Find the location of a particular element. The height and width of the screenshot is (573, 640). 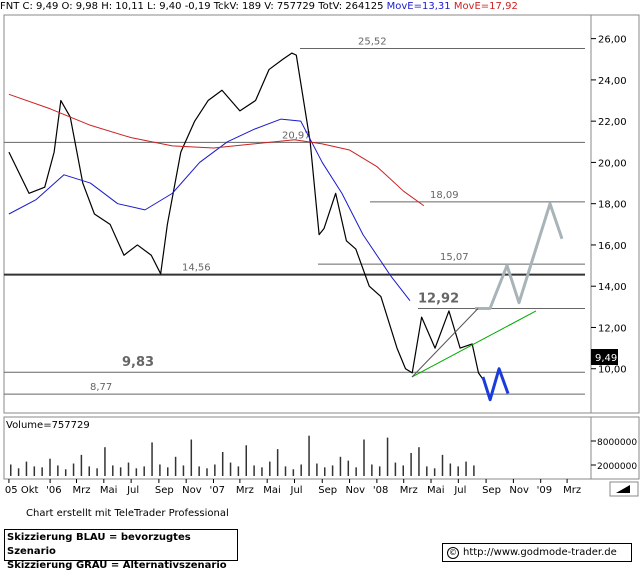

total-volume: TotV: 264125 is located at coordinates (351, 6).